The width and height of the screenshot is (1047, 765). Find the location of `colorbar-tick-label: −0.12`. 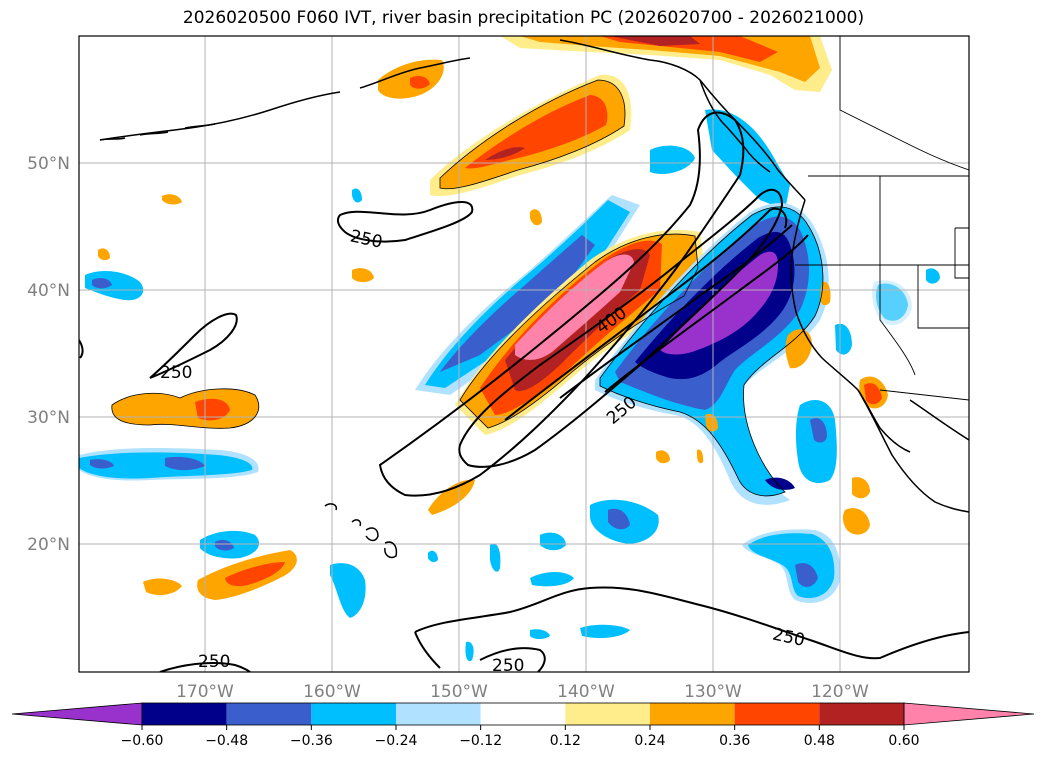

colorbar-tick-label: −0.12 is located at coordinates (480, 741).